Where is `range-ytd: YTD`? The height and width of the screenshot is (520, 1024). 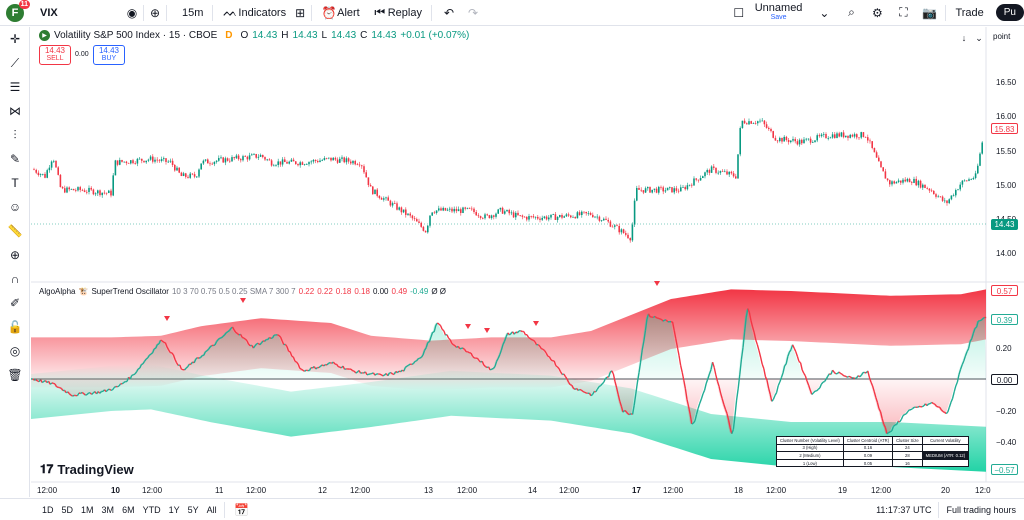 range-ytd: YTD is located at coordinates (151, 509).